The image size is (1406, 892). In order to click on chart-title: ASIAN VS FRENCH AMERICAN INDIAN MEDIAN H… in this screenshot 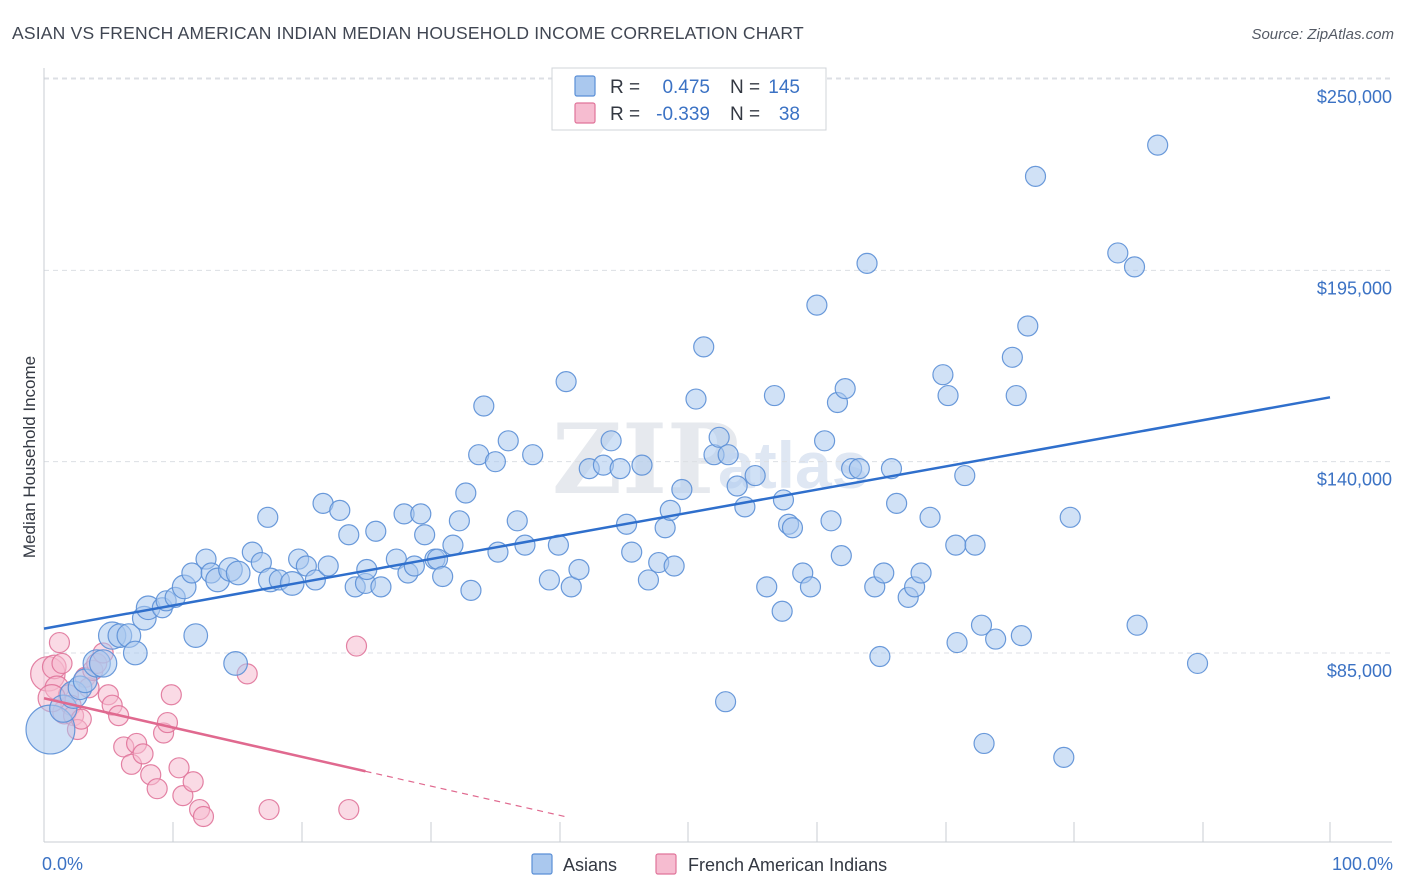, I will do `click(408, 33)`.